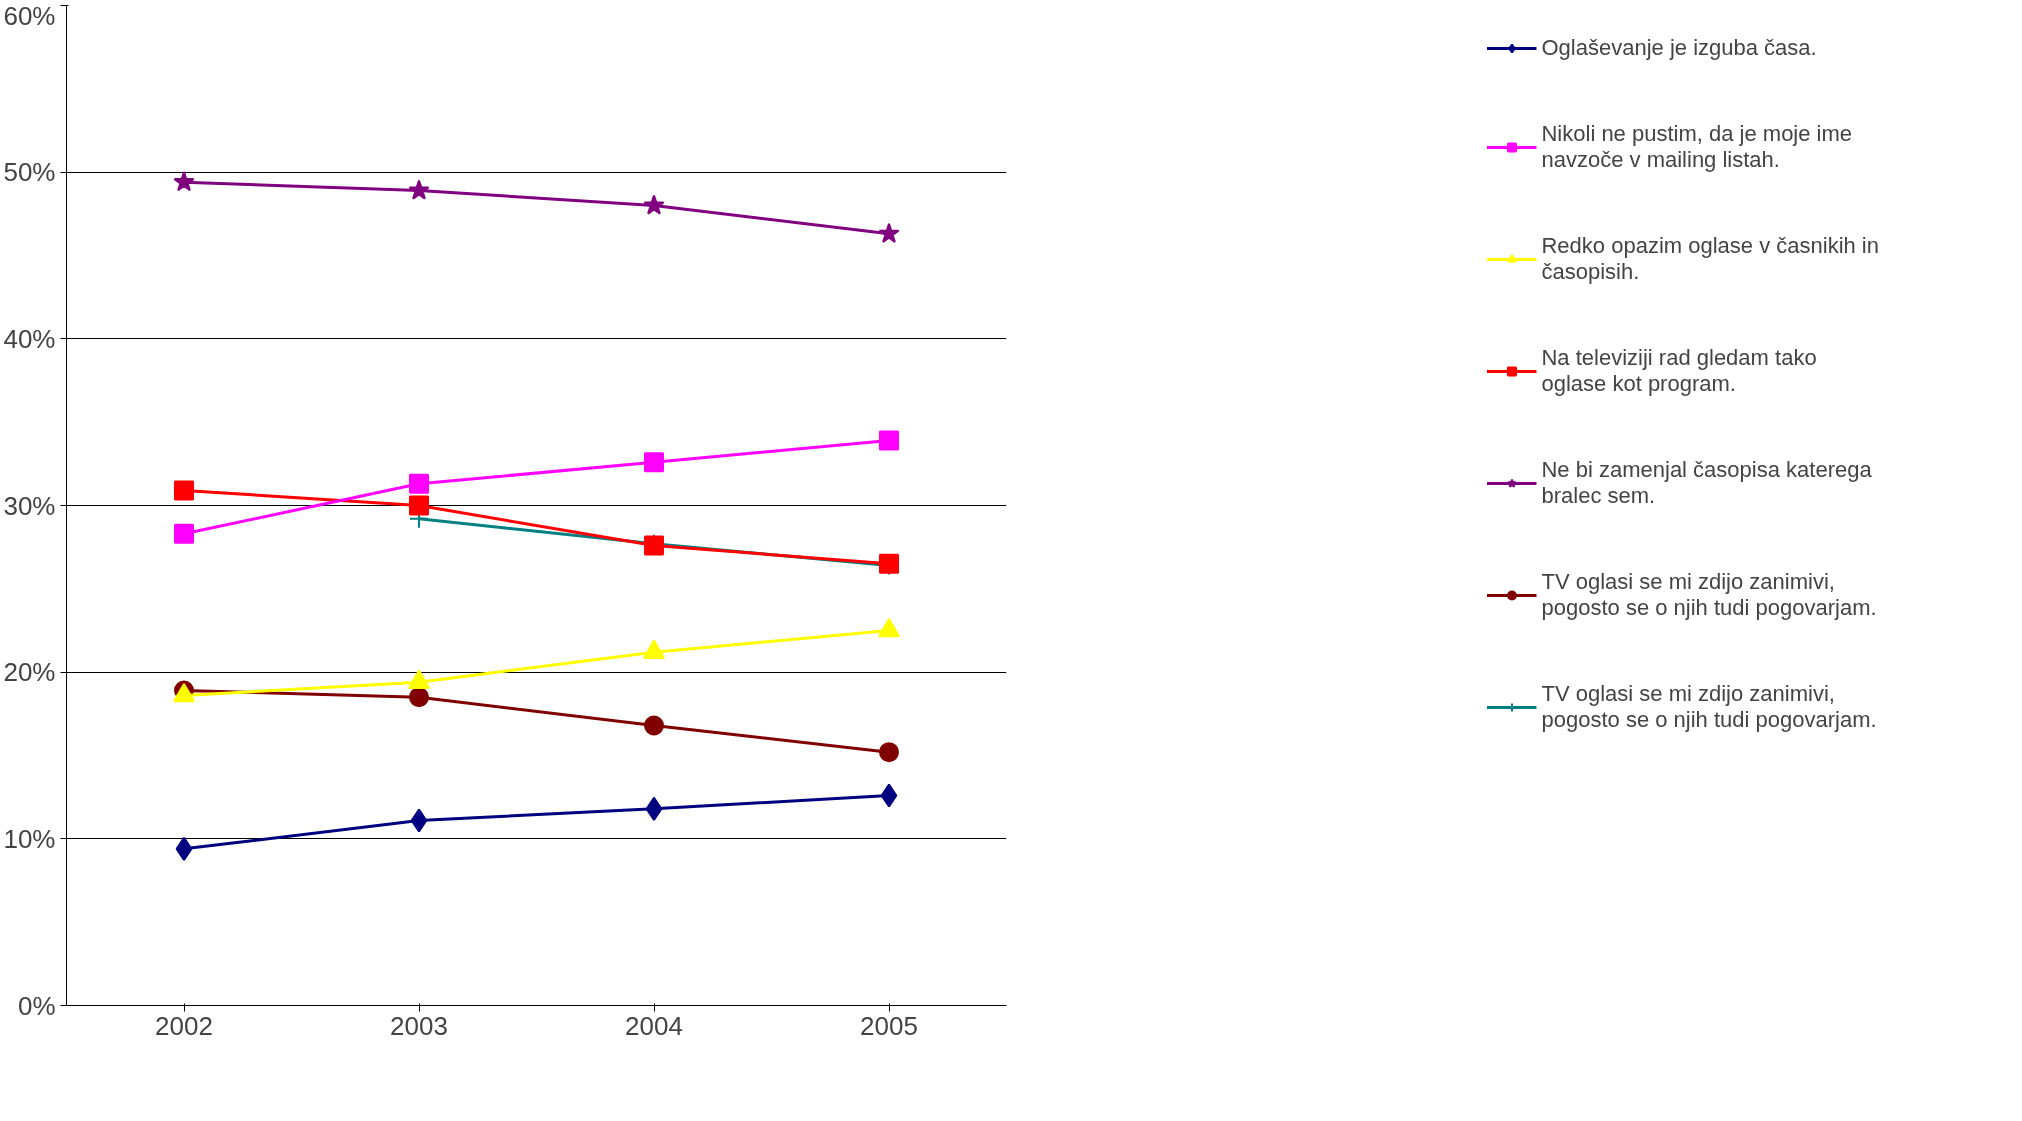 Image resolution: width=2022 pixels, height=1121 pixels. I want to click on y-tick-label: 40%, so click(29, 338).